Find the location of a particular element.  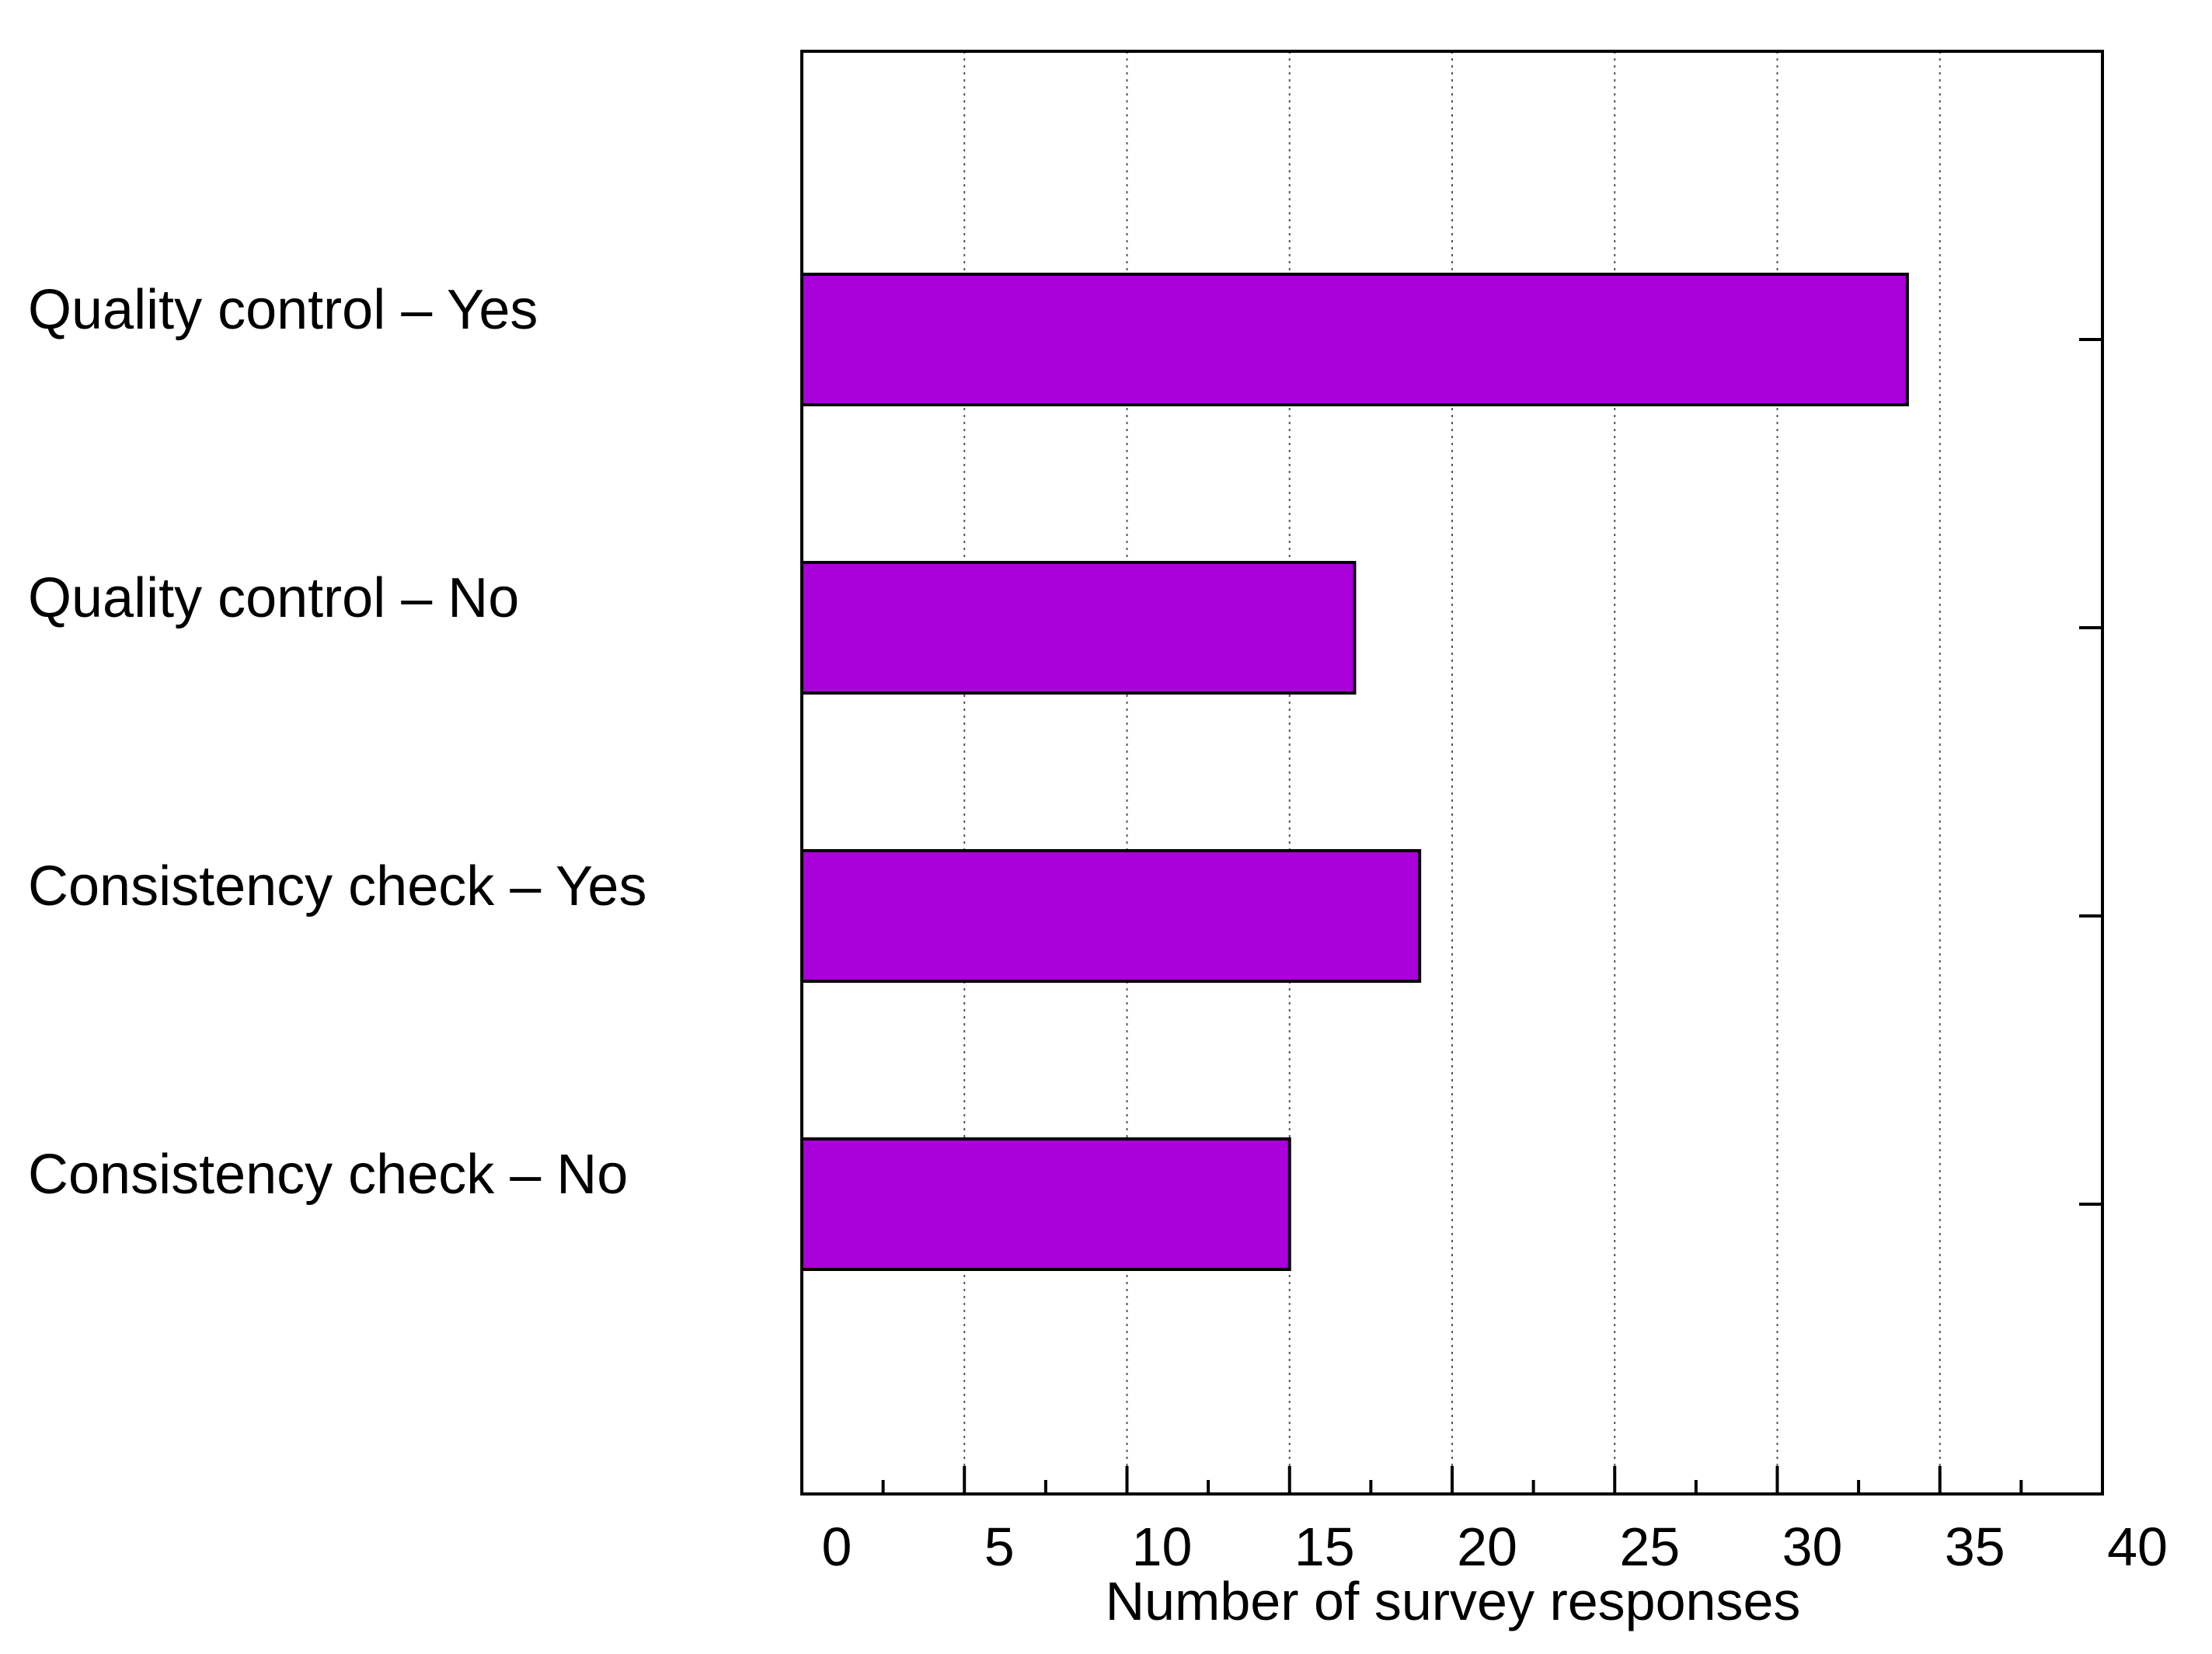

tick-labels: 0 5 10 15 20 25 30 35 40 is located at coordinates (1495, 1547).